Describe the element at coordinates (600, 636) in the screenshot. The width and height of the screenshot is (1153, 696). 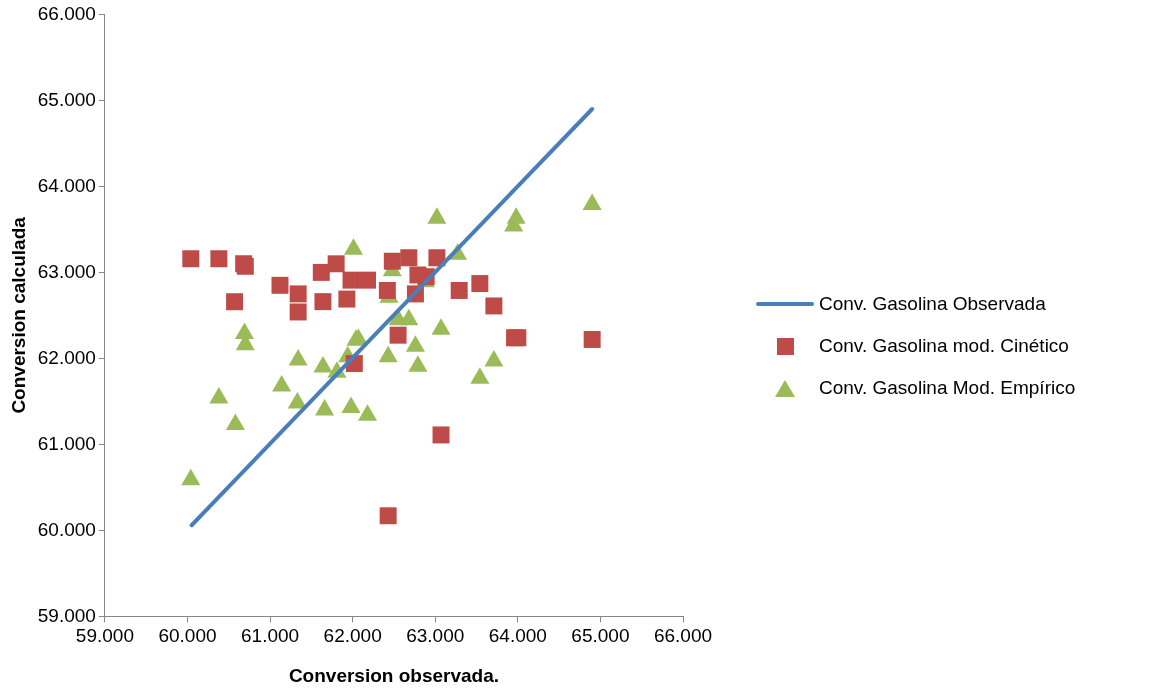
I see `x-tick-label: 65.000` at that location.